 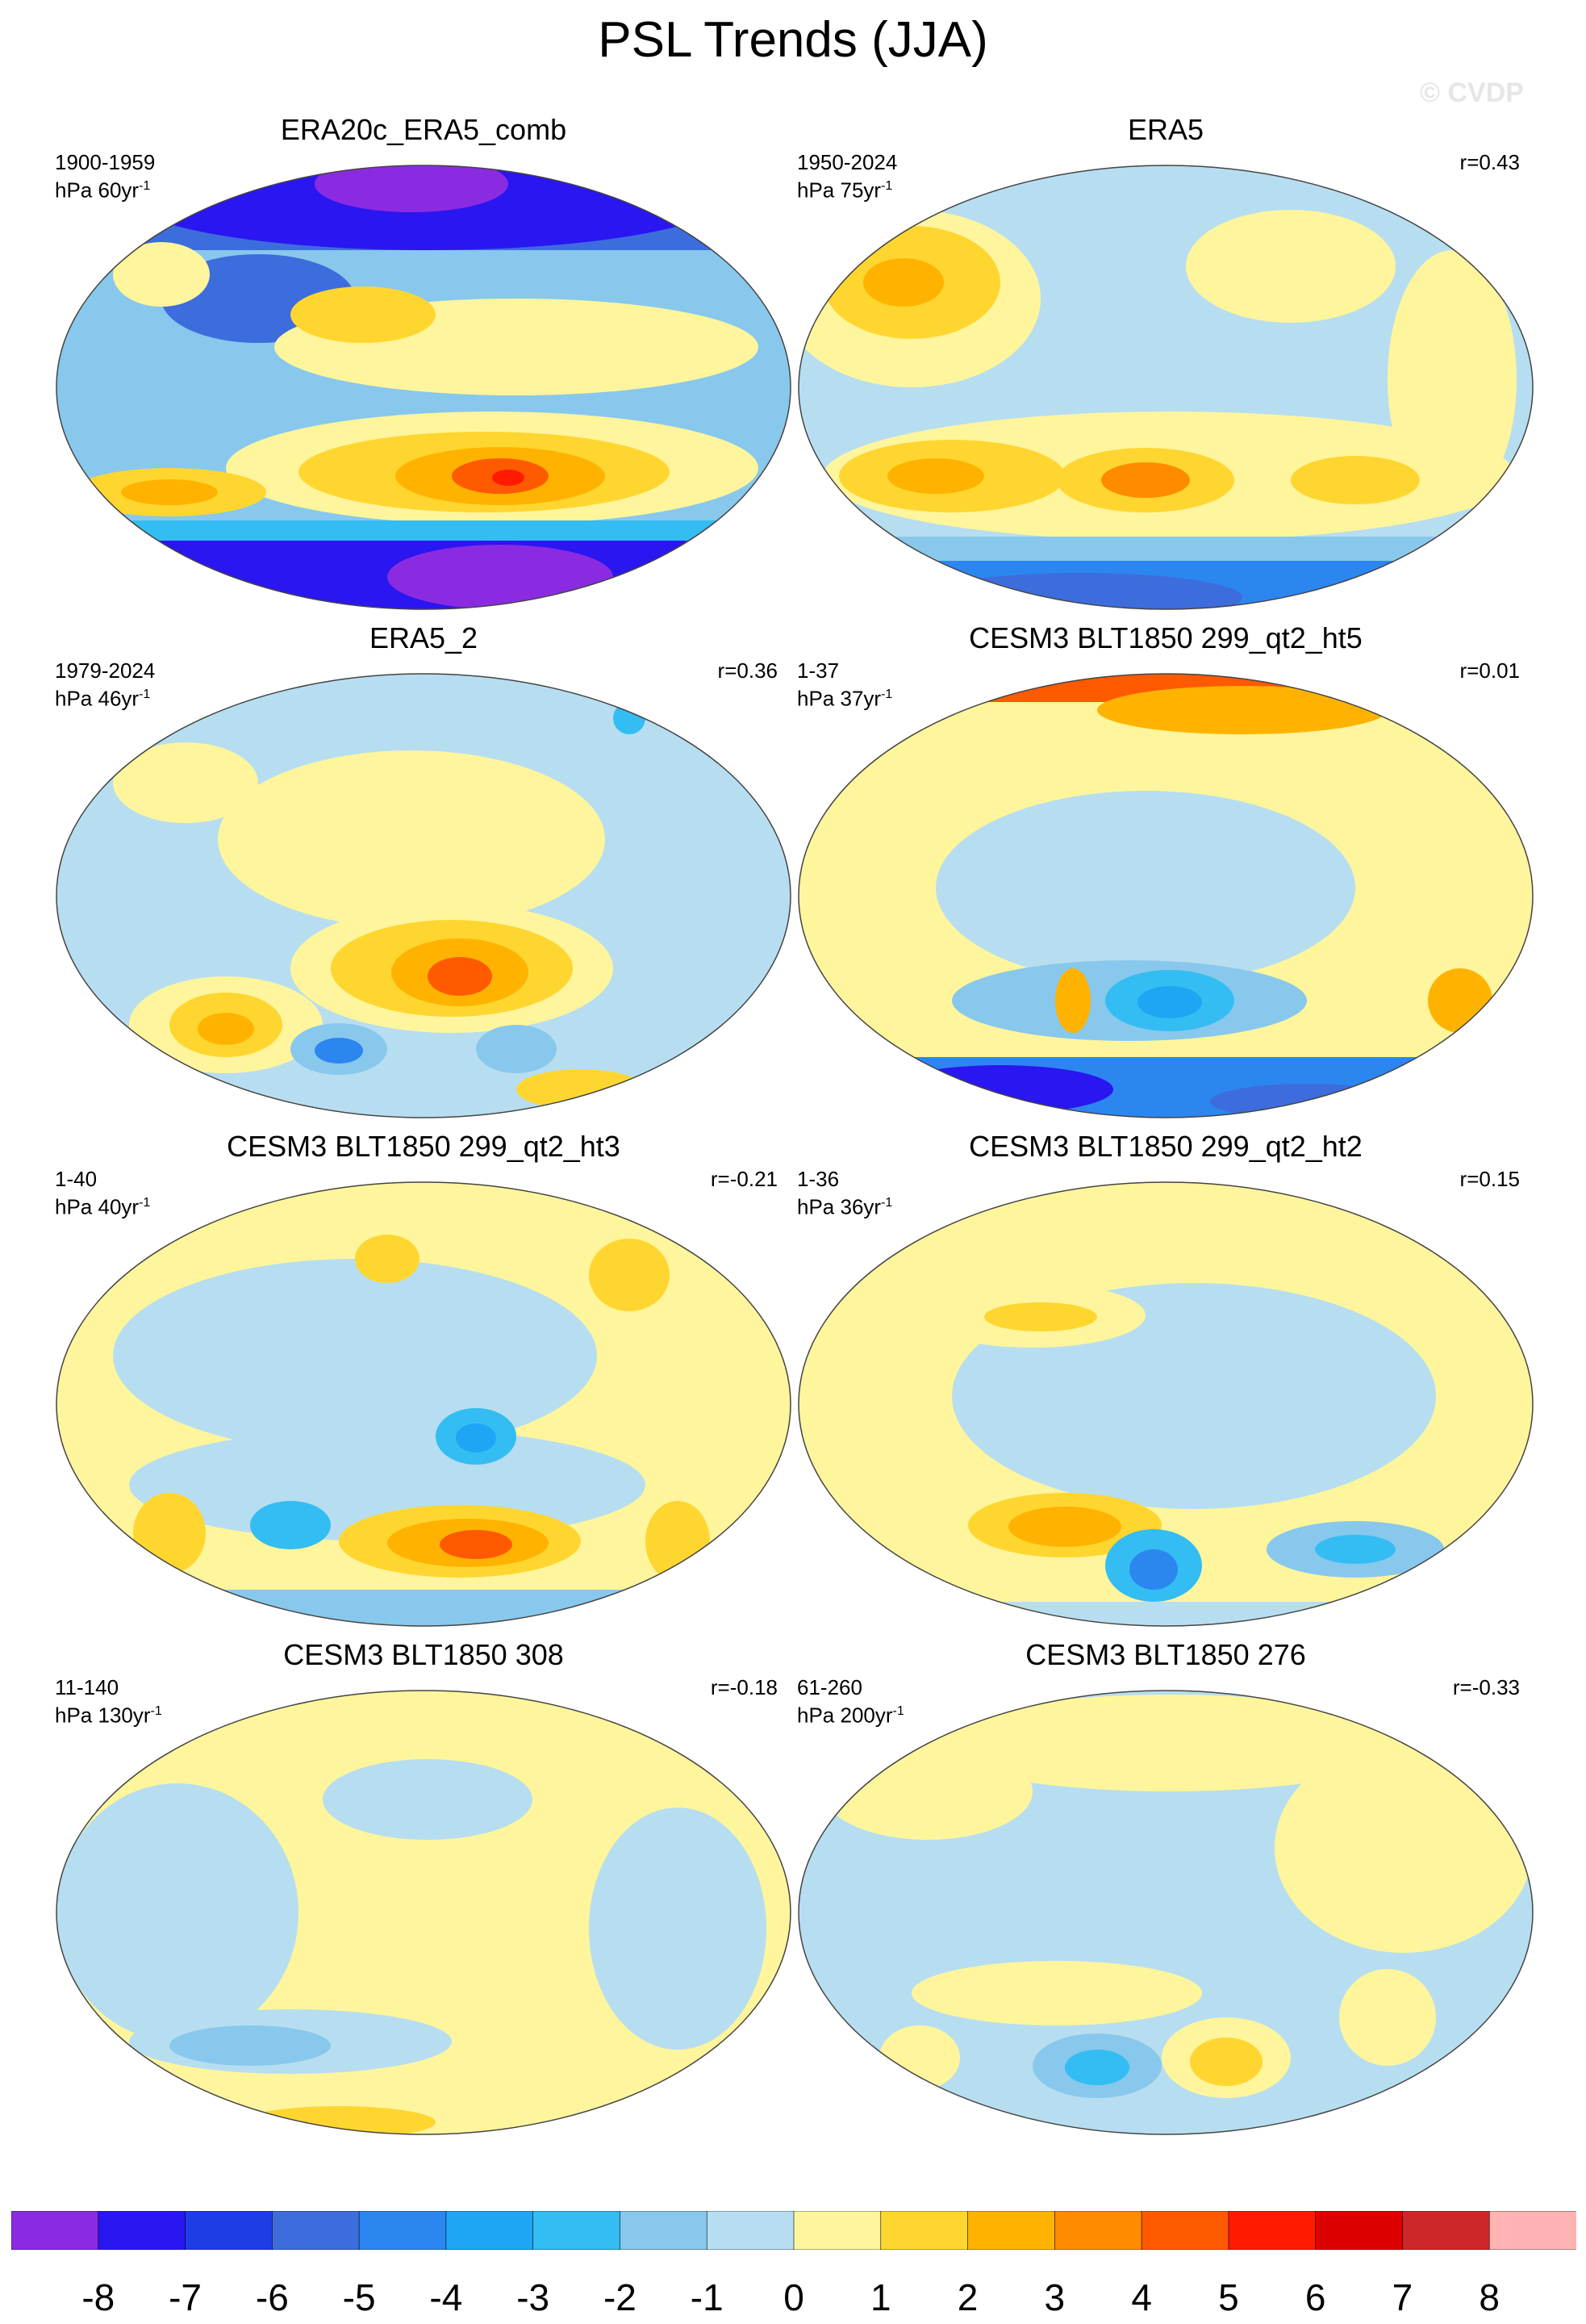 I want to click on colorbar-tick-label: 3, so click(x=1055, y=2297).